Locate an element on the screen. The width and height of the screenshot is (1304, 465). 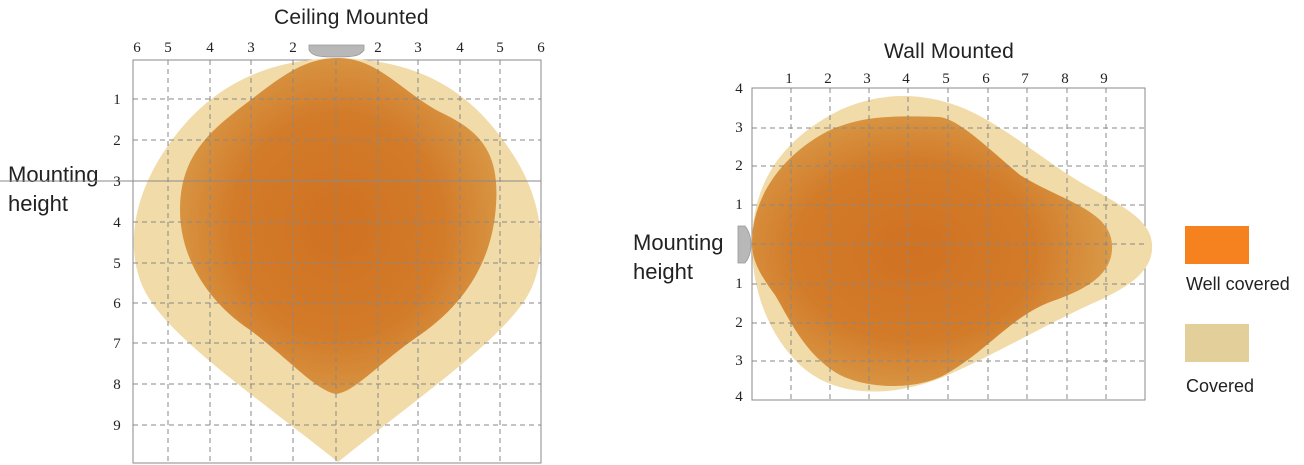
ceiling-mounting-height-label: Mounting height is located at coordinates (53, 189).